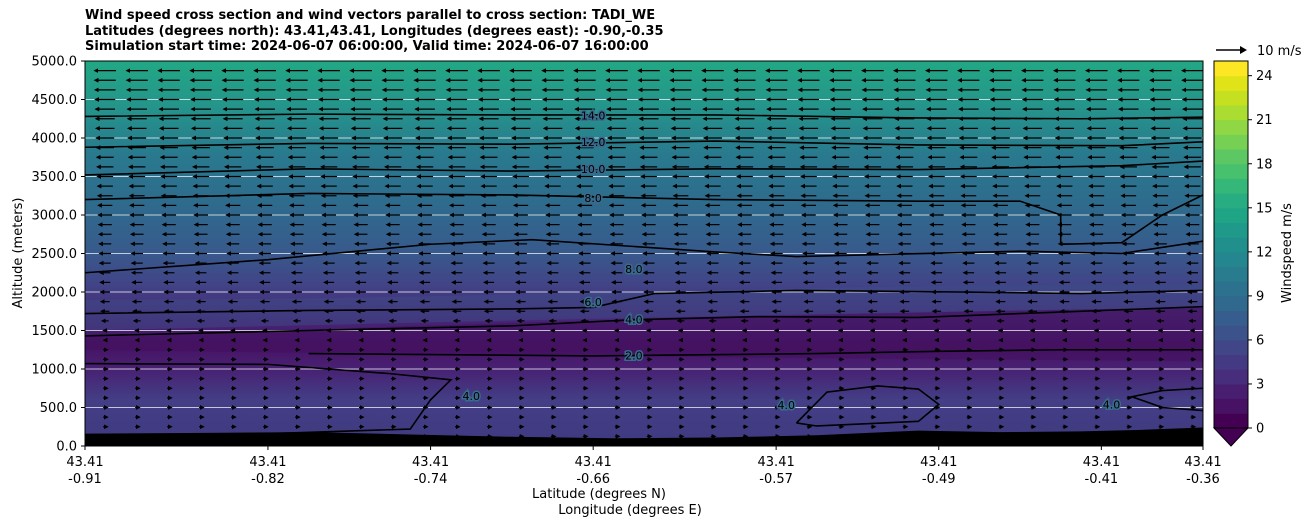  I want to click on y-tick-label: 4000.0, so click(55, 139).